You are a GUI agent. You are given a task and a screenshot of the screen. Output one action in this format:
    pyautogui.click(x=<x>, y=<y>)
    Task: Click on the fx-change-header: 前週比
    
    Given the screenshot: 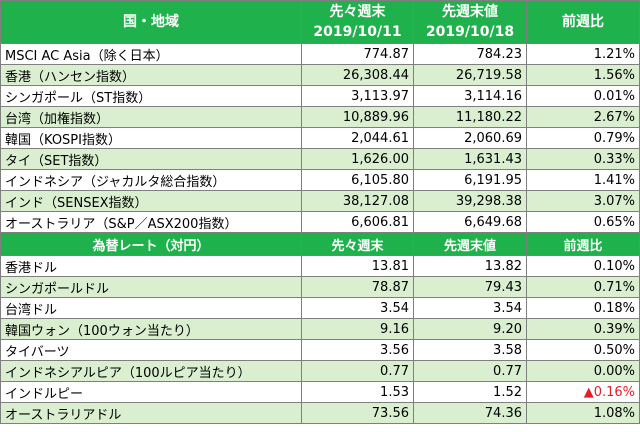 What is the action you would take?
    pyautogui.click(x=583, y=244)
    